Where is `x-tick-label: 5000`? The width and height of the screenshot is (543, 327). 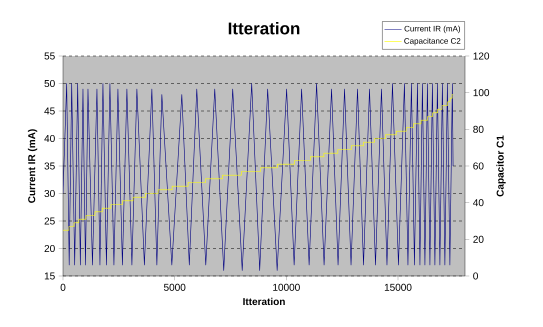
x-tick-label: 5000 is located at coordinates (175, 287).